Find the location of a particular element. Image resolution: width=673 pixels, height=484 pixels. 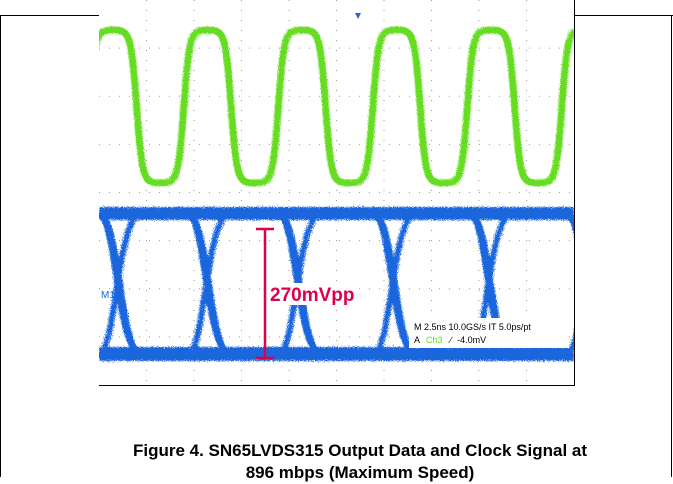

amplitude-label-background is located at coordinates (311, 294).